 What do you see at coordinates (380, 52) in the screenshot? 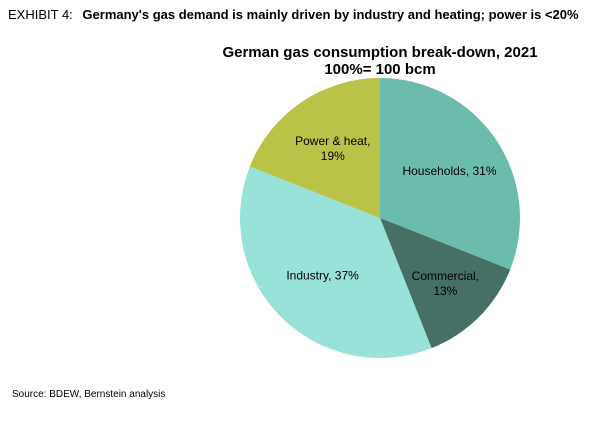
I see `chart-title: German gas consumption break-down, 2021` at bounding box center [380, 52].